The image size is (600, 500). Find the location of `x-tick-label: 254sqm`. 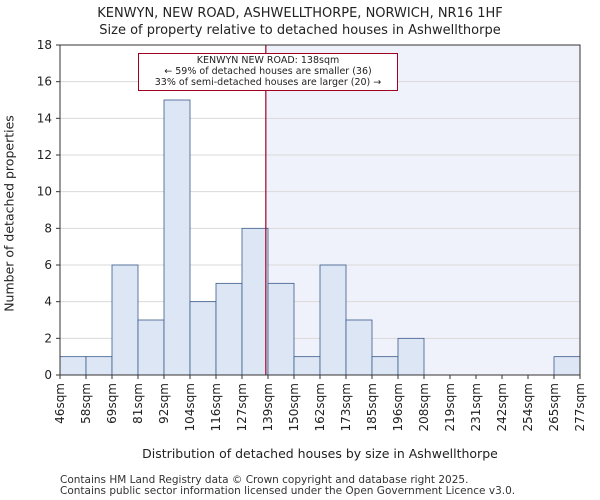

x-tick-label: 254sqm is located at coordinates (528, 407).